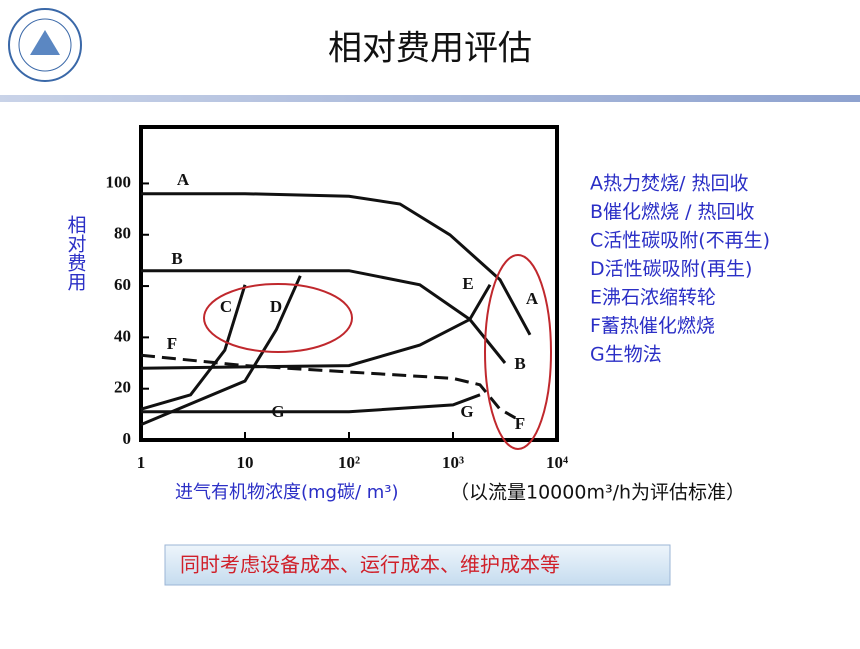 The height and width of the screenshot is (649, 860). Describe the element at coordinates (653, 298) in the screenshot. I see `description: E沸石浓缩转轮` at that location.